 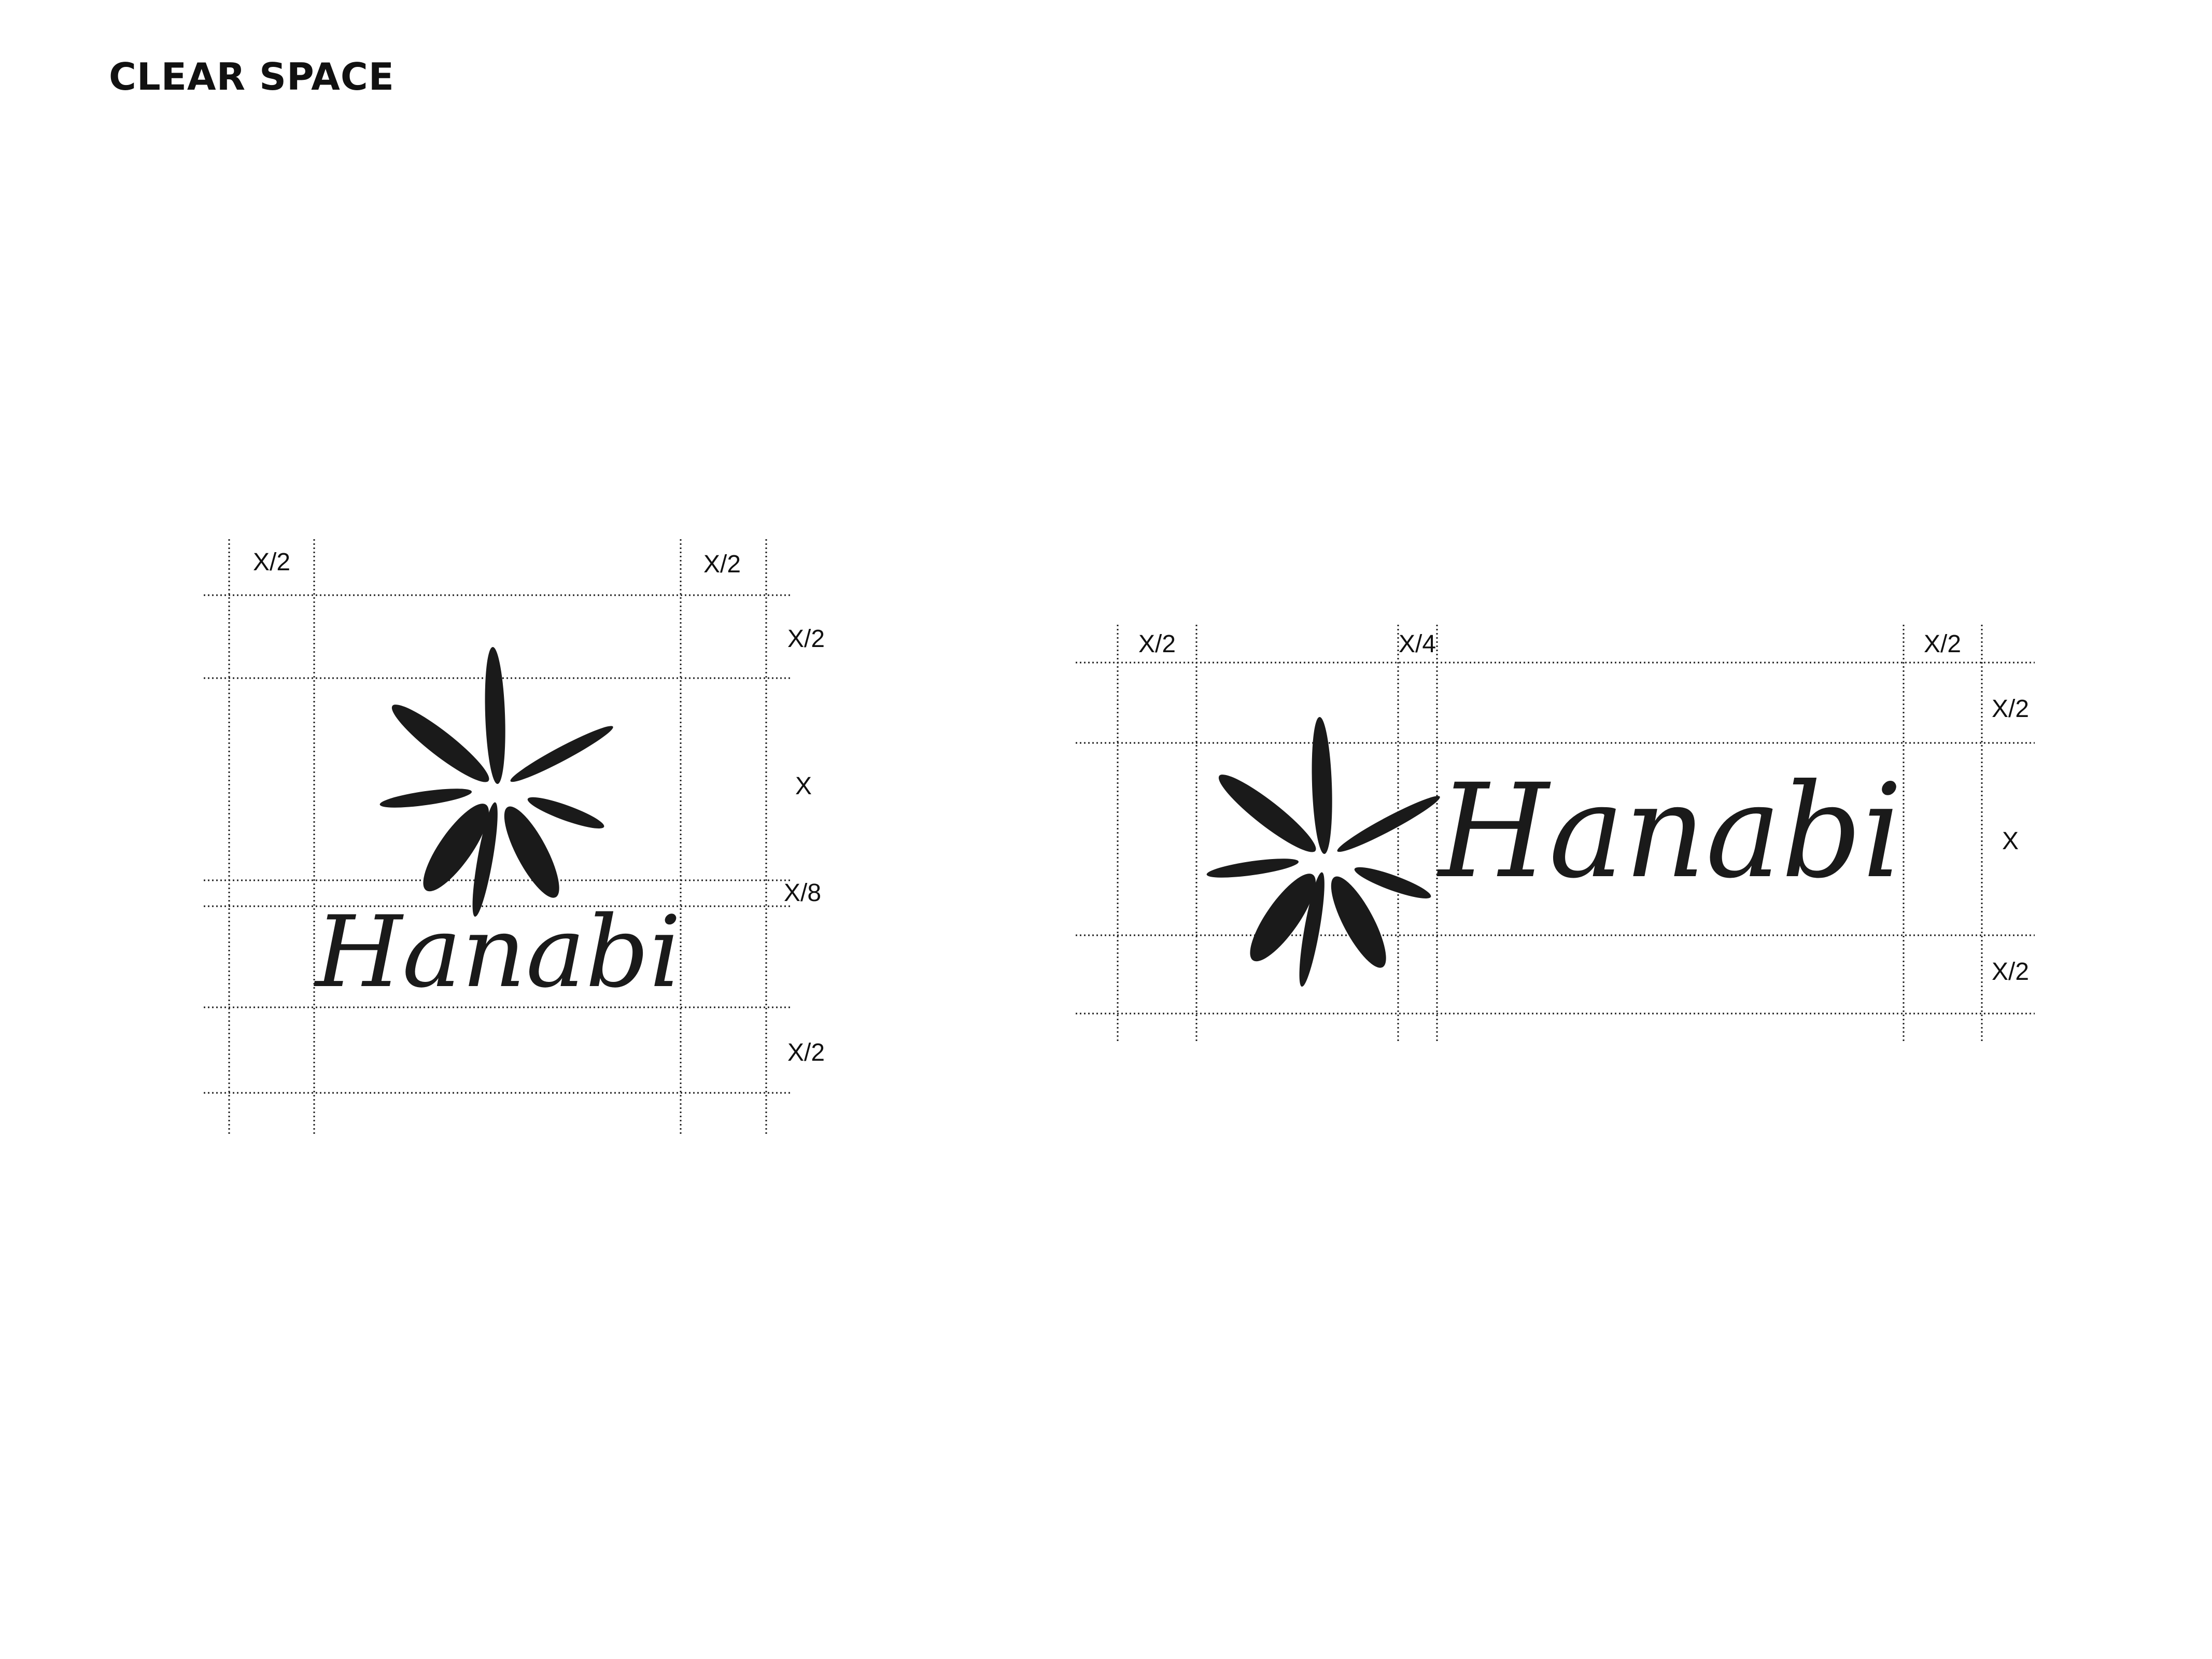 I want to click on vertical-label-right-gap: X/8, so click(x=802, y=893).